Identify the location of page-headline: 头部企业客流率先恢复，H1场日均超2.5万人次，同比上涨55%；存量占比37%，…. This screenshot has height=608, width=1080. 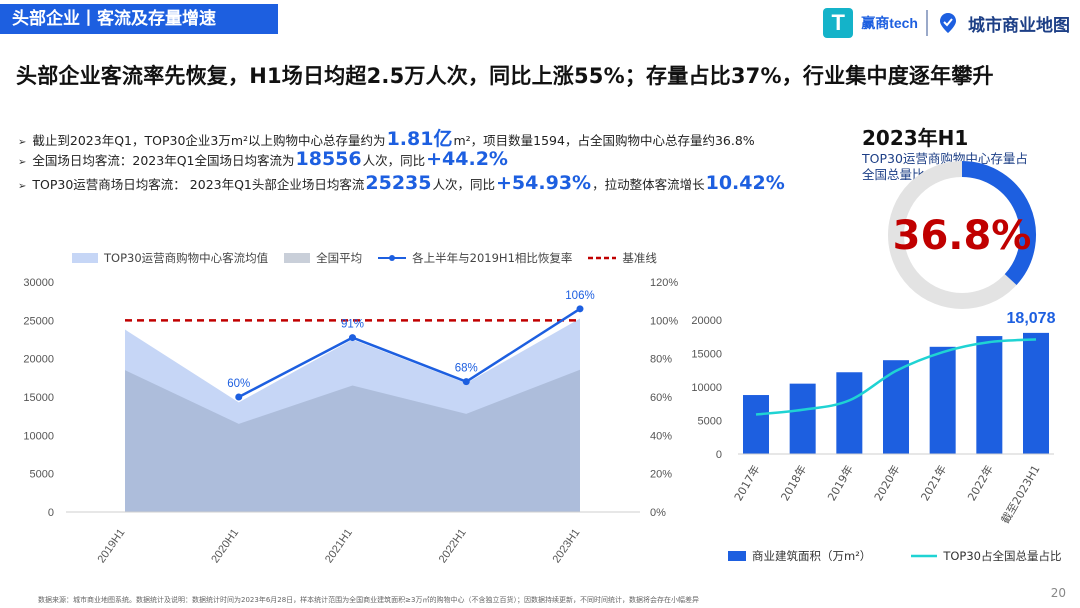
(505, 76).